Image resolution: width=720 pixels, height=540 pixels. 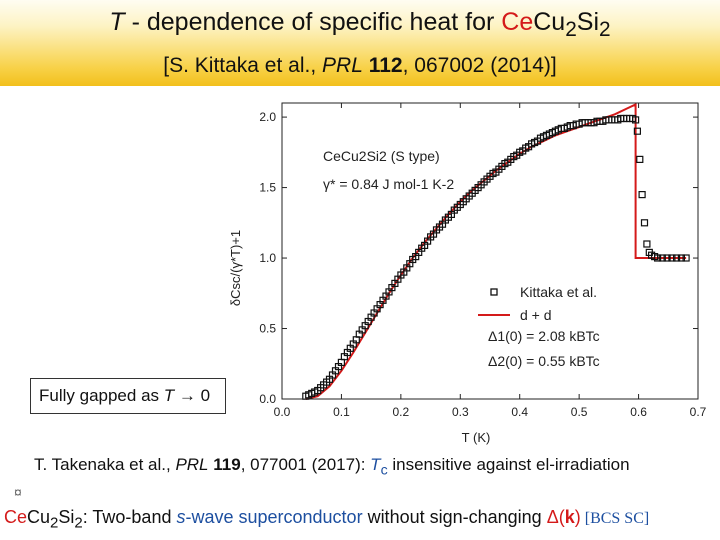 I want to click on y-tick-label: 0.0, so click(x=267, y=399).